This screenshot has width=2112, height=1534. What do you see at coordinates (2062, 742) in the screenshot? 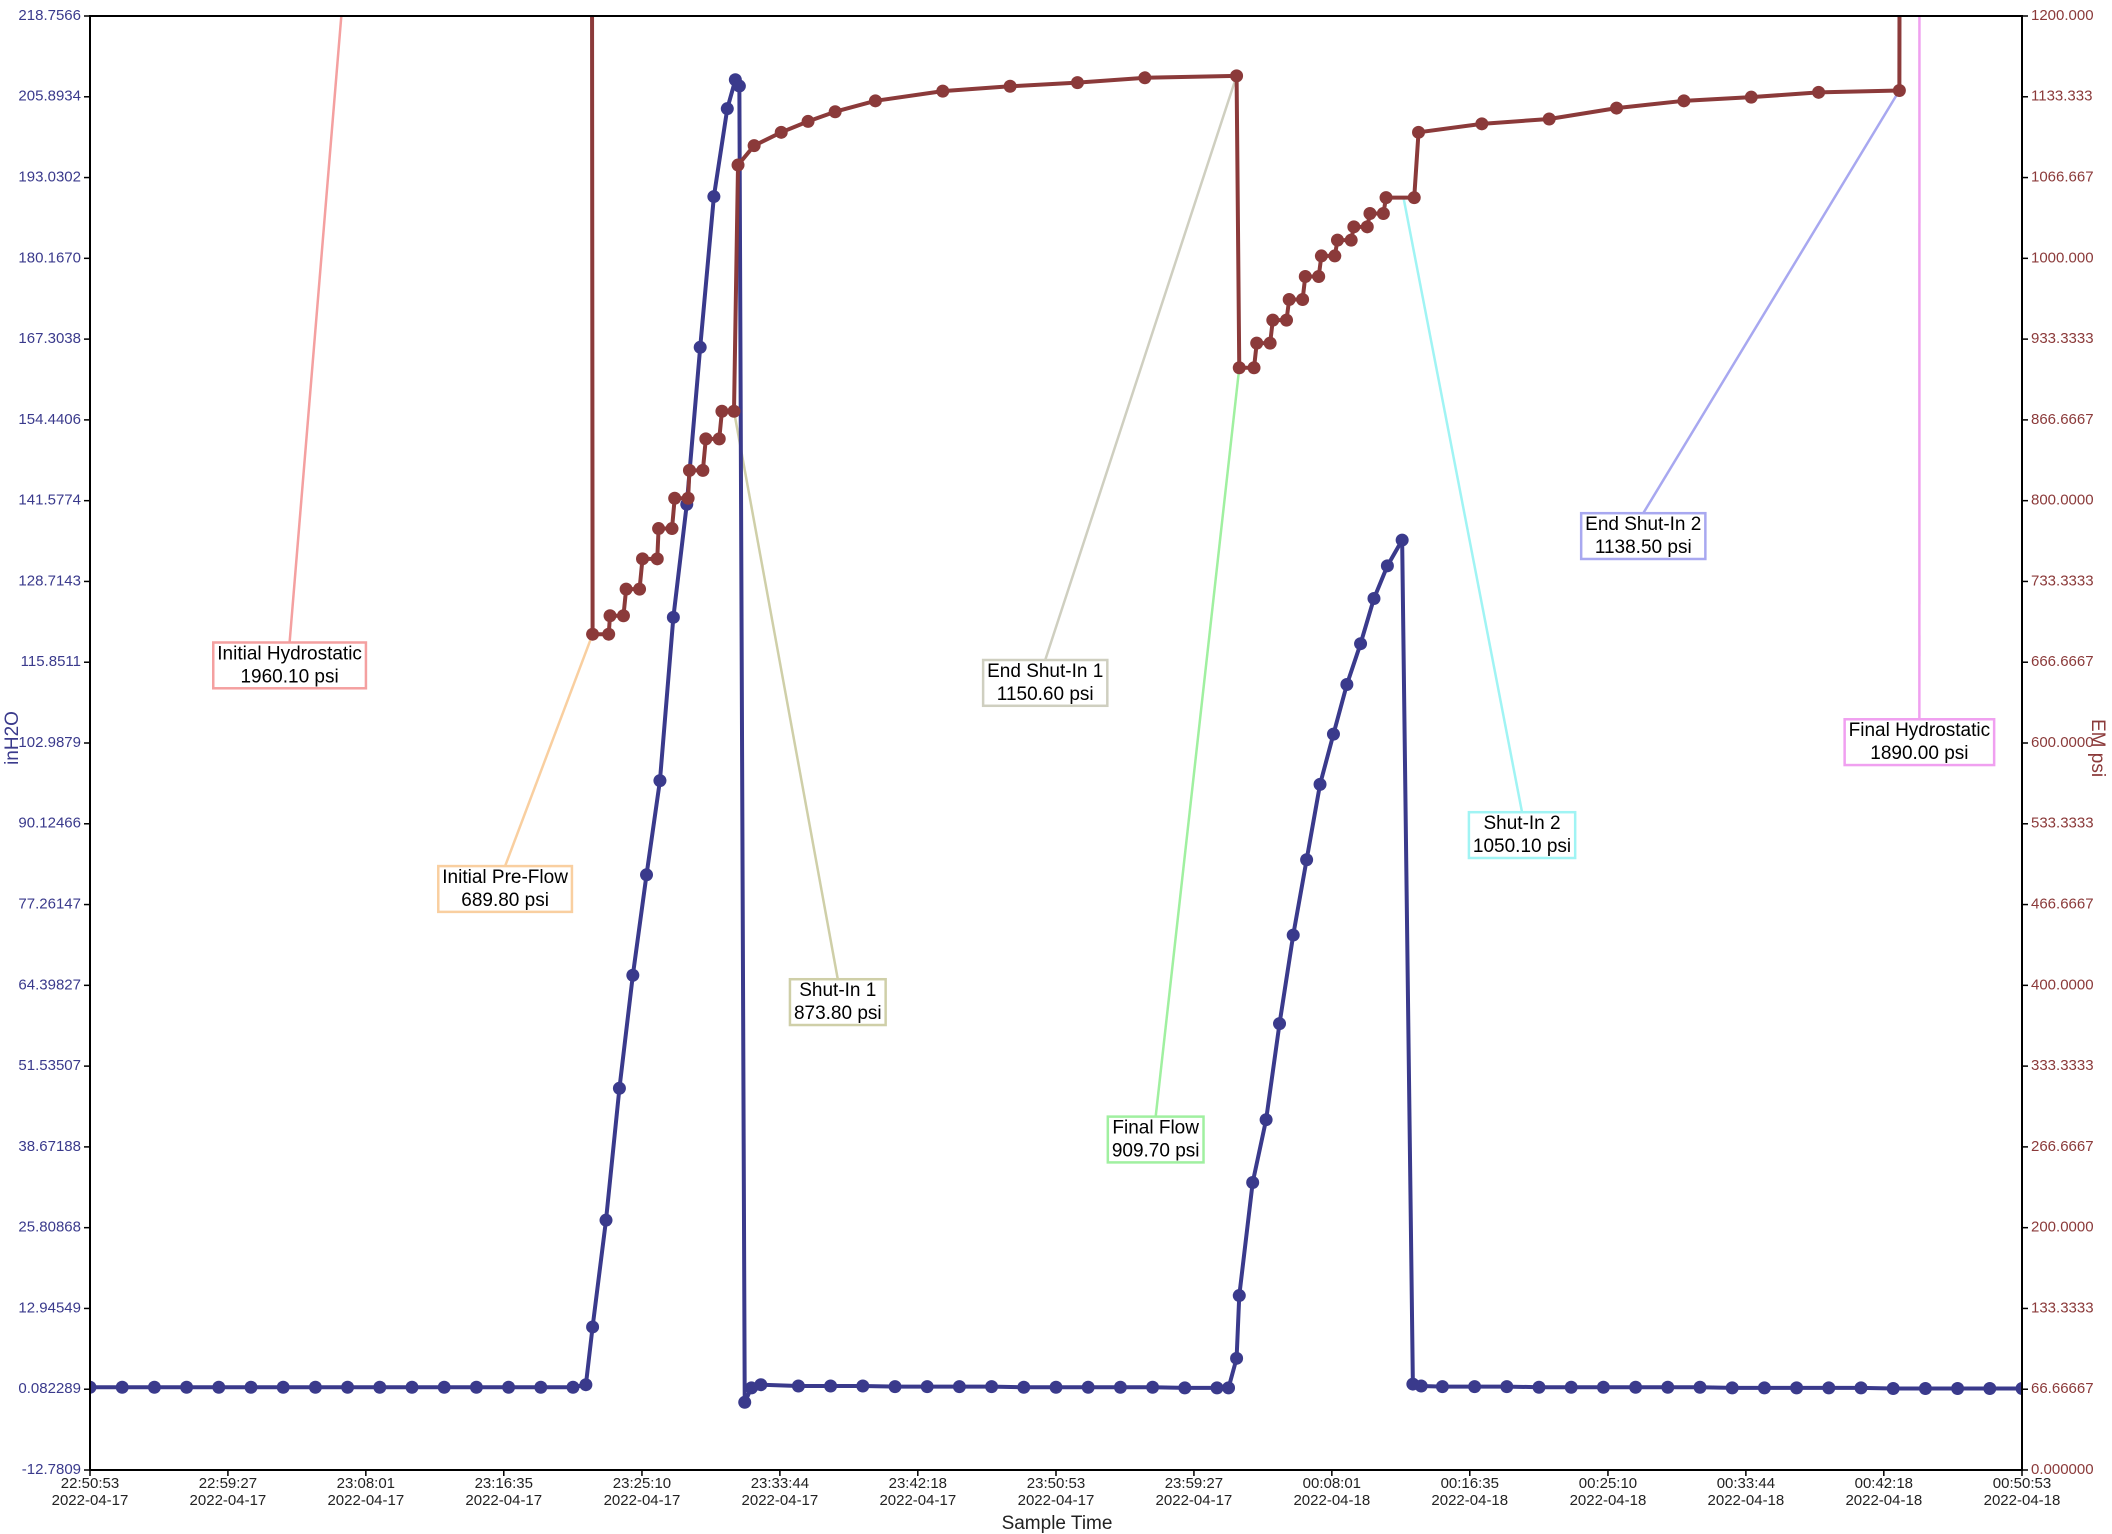
I see `y2-tick-label: 600.0000` at bounding box center [2062, 742].